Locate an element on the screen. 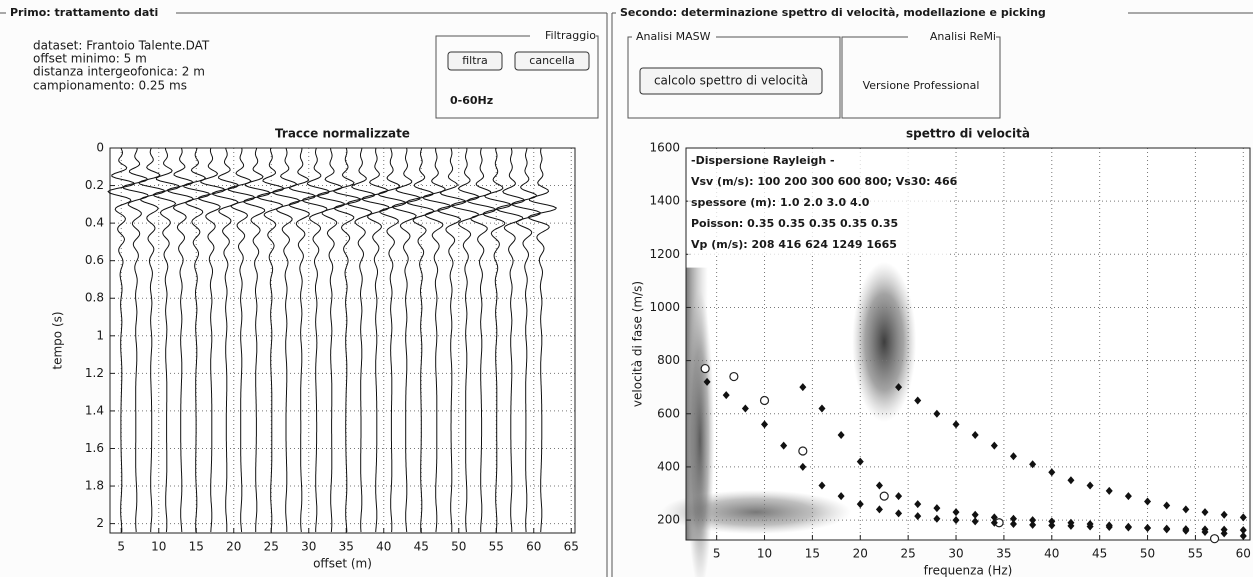  annotation: Vp (m/s): 208 416 624 1249 1665 is located at coordinates (794, 244).